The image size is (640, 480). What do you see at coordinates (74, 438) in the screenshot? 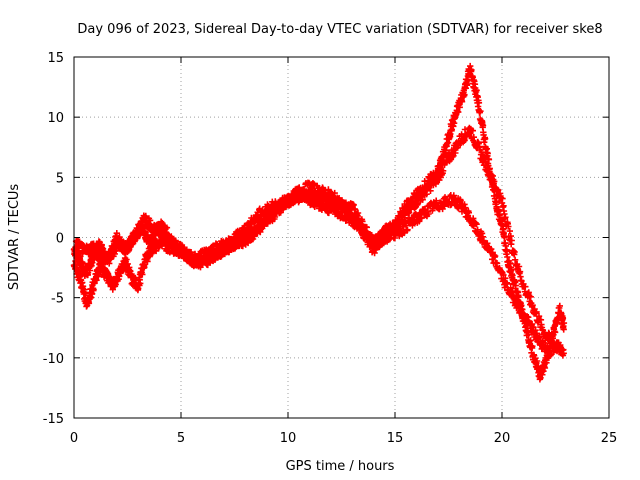
I see `x-tick-label: 0` at bounding box center [74, 438].